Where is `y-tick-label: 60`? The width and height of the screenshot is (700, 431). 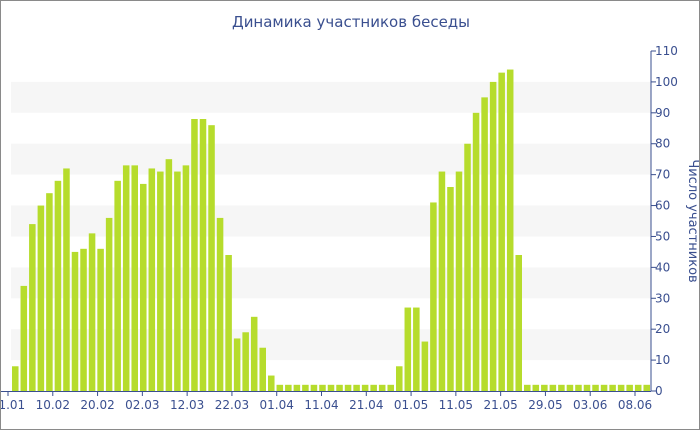 y-tick-label: 60 is located at coordinates (662, 206).